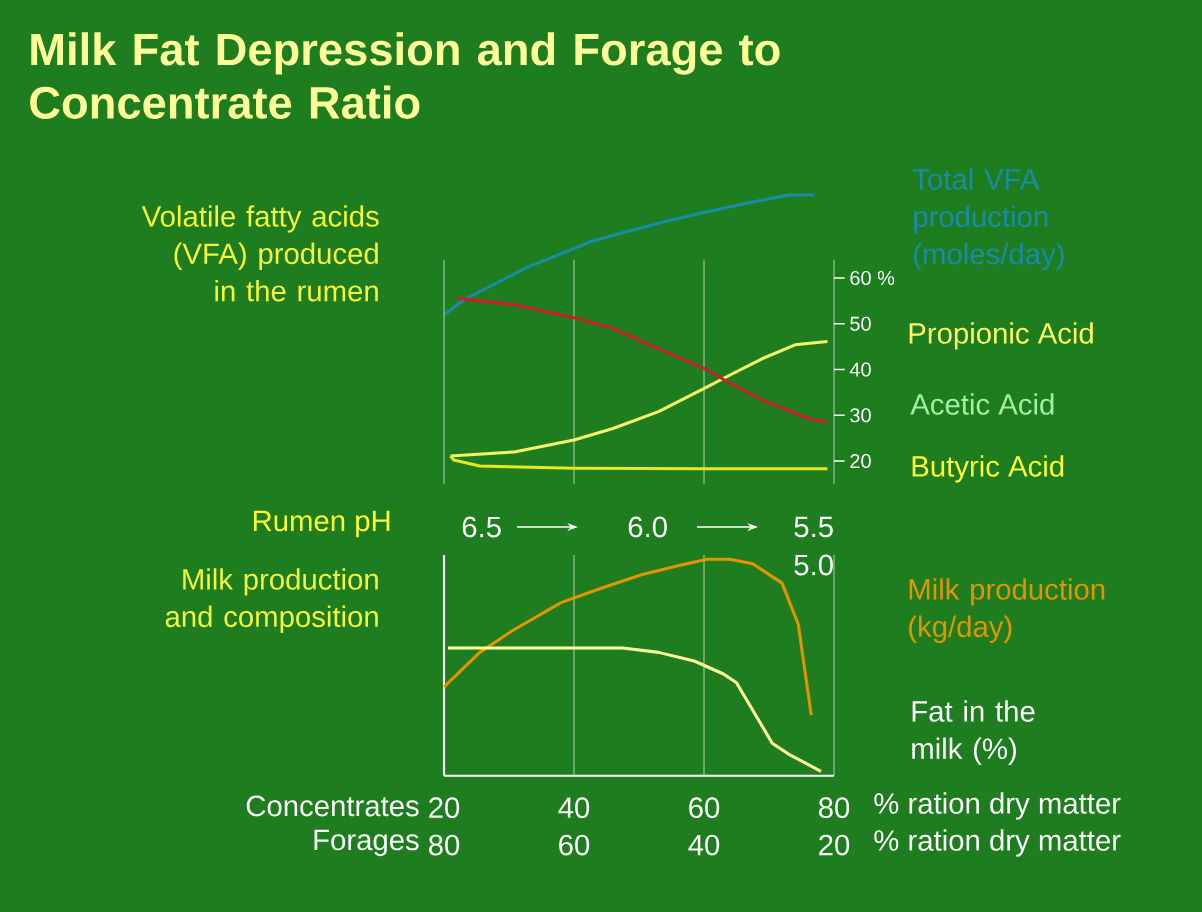  Describe the element at coordinates (574, 808) in the screenshot. I see `x-tick-label: 40` at that location.